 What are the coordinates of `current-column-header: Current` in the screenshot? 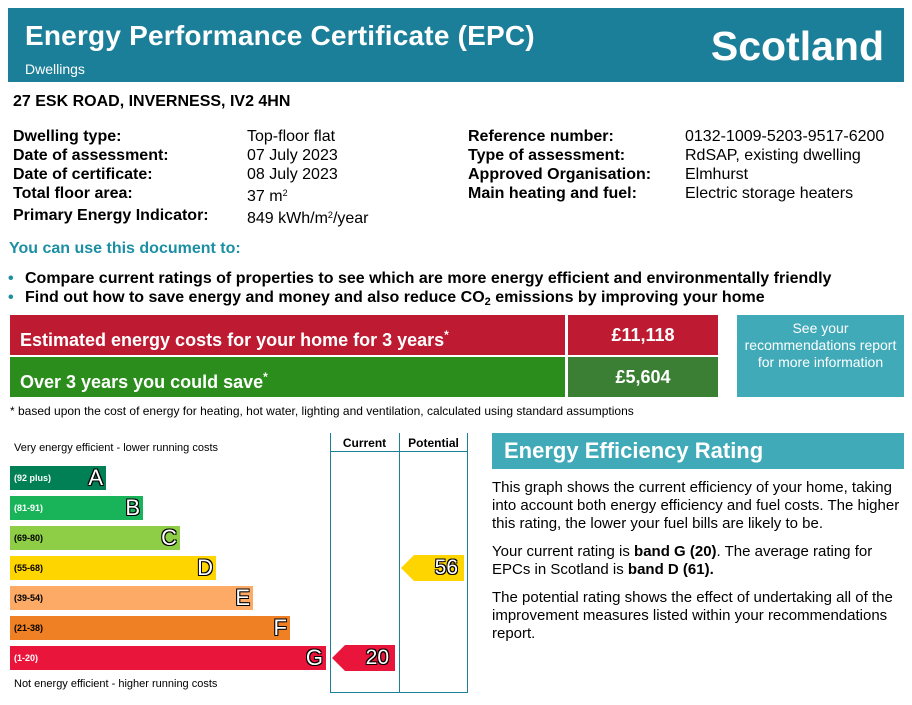 It's located at (364, 443).